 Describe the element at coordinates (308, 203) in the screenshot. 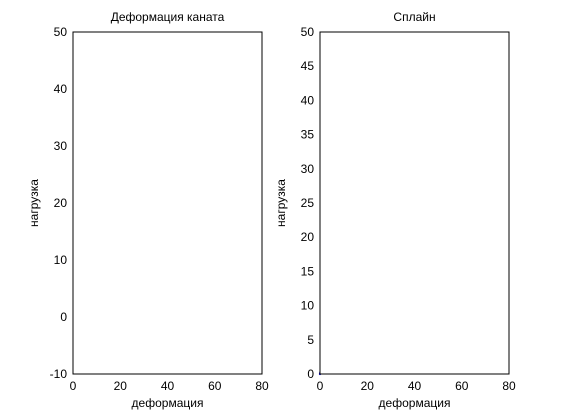

I see `y-tick-label: 25` at that location.